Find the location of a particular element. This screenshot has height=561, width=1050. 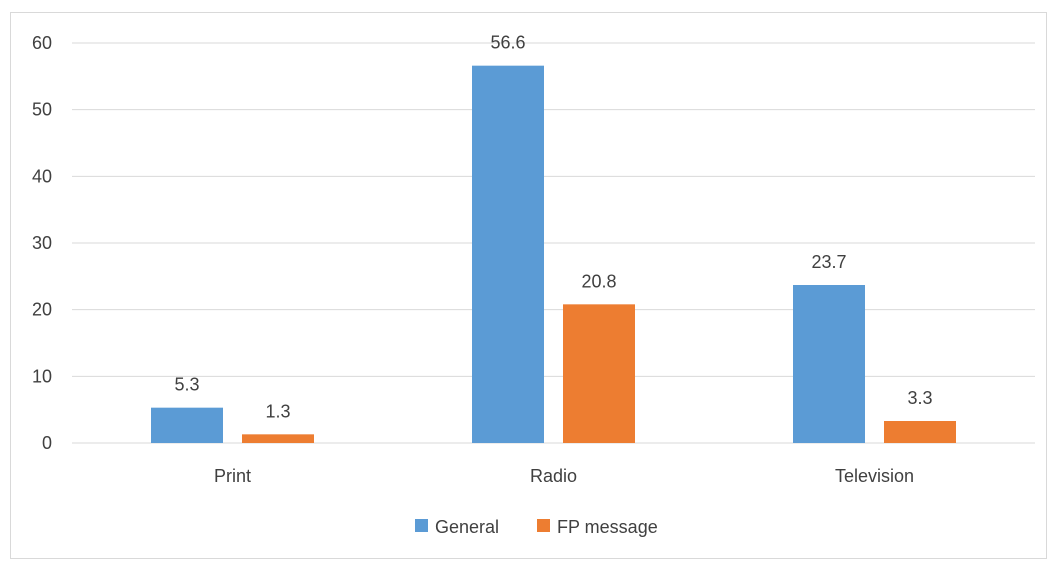

x-axis-ticks: Print Radio Television is located at coordinates (564, 476).